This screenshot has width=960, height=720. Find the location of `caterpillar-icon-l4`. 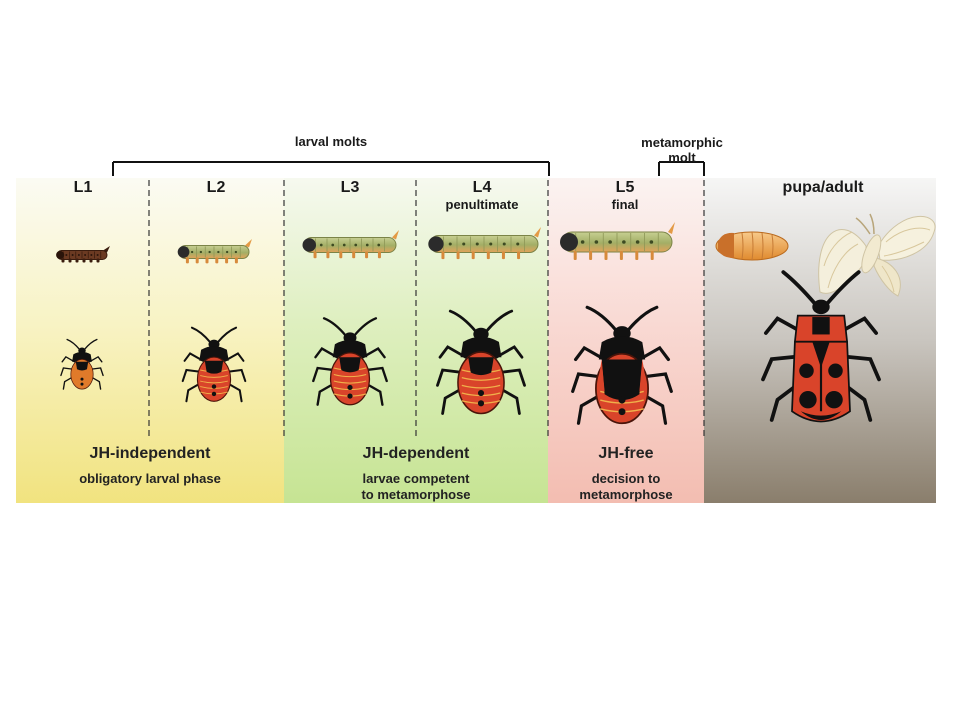

caterpillar-icon-l4 is located at coordinates (484, 243).